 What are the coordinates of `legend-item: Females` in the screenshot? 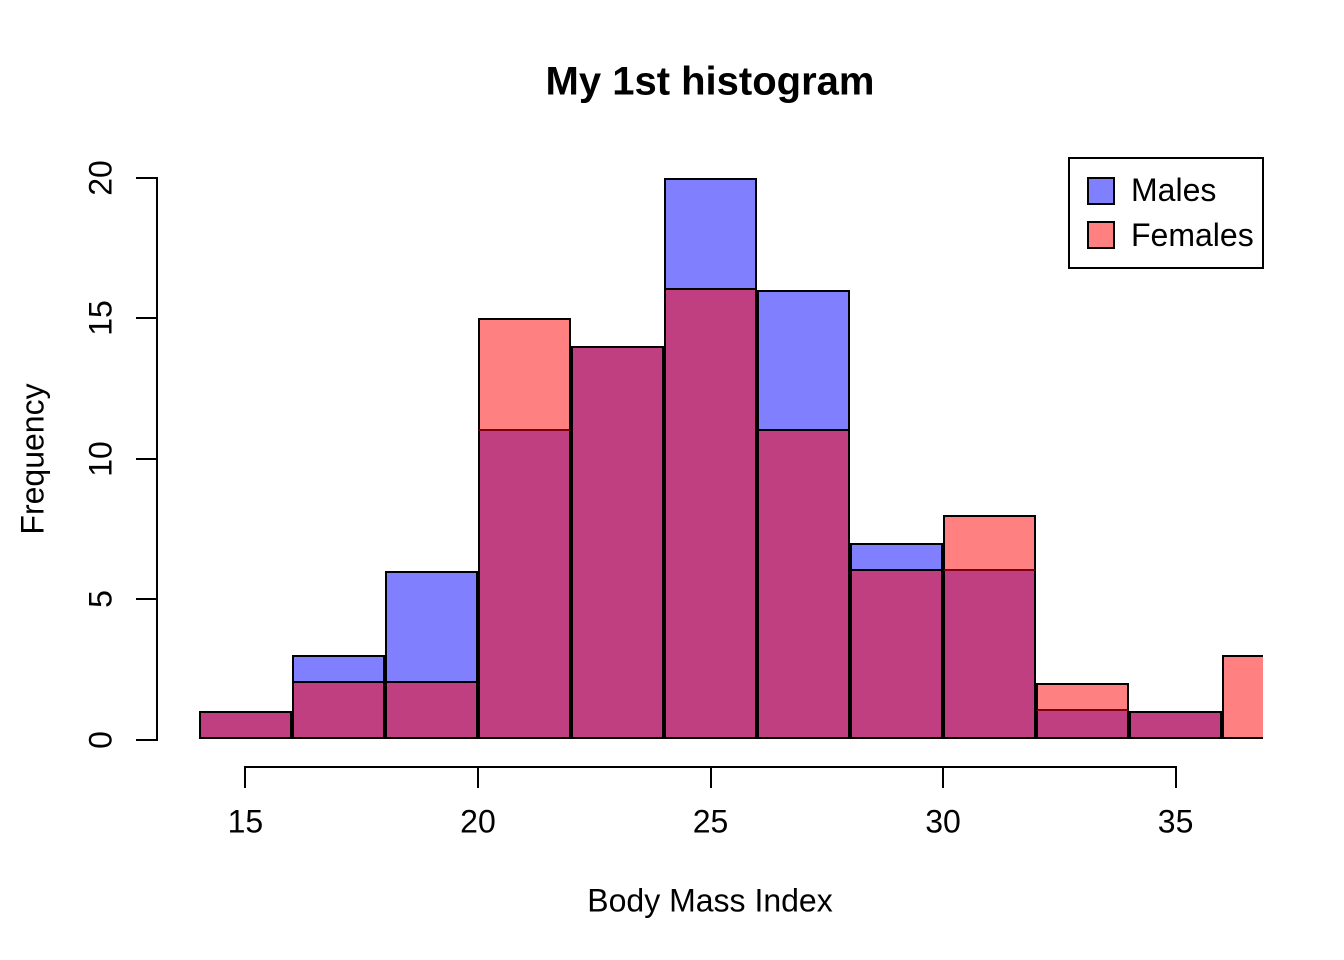 It's located at (1174, 234).